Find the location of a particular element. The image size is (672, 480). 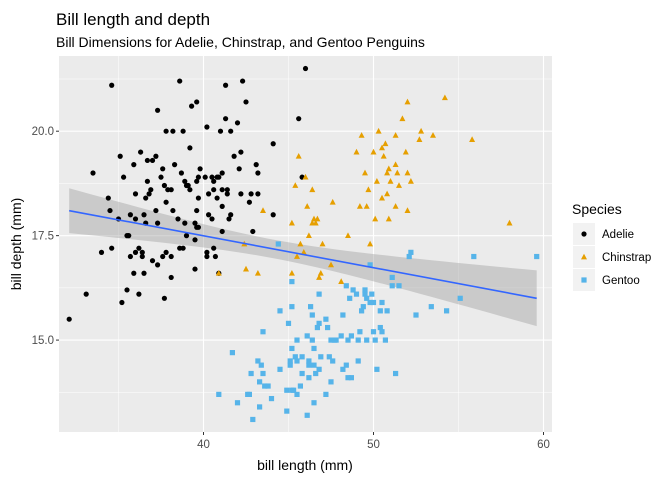

x-axis-ticks: 40 50 60 is located at coordinates (373, 441).